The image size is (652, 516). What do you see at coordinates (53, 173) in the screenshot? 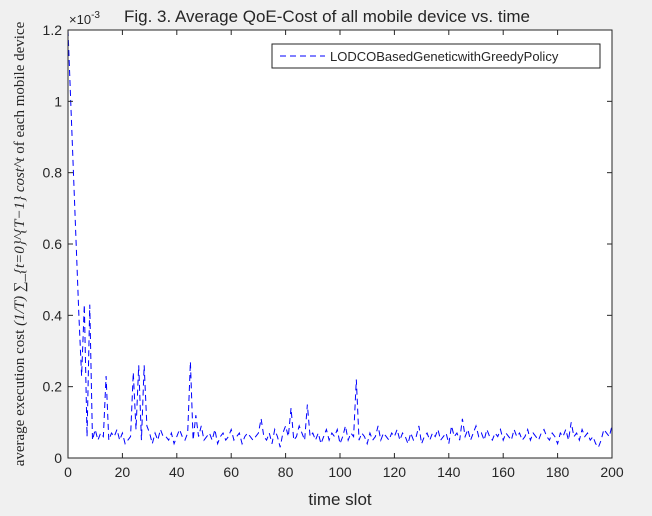
I see `y-tick-label: 0.8` at bounding box center [53, 173].